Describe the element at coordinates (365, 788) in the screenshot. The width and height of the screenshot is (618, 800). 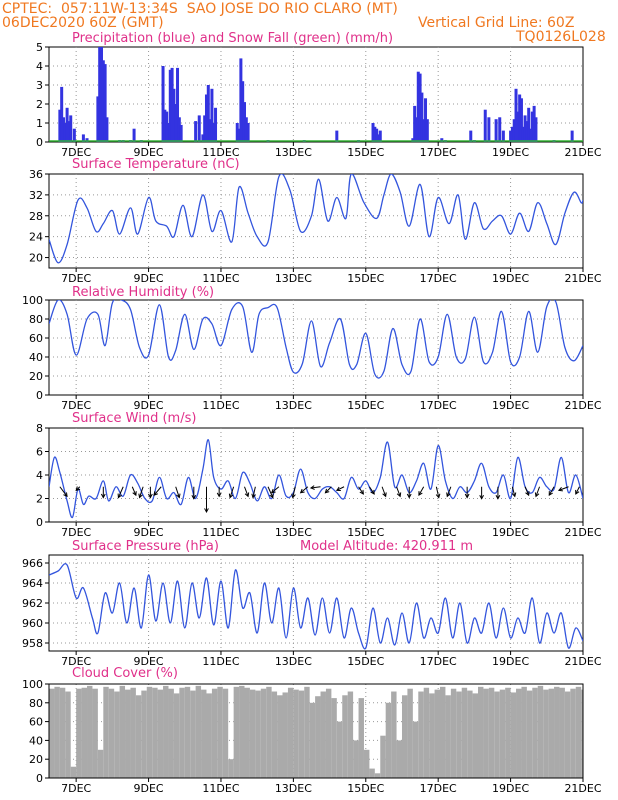
I see `cloud-xtick-label: 15DEC` at that location.